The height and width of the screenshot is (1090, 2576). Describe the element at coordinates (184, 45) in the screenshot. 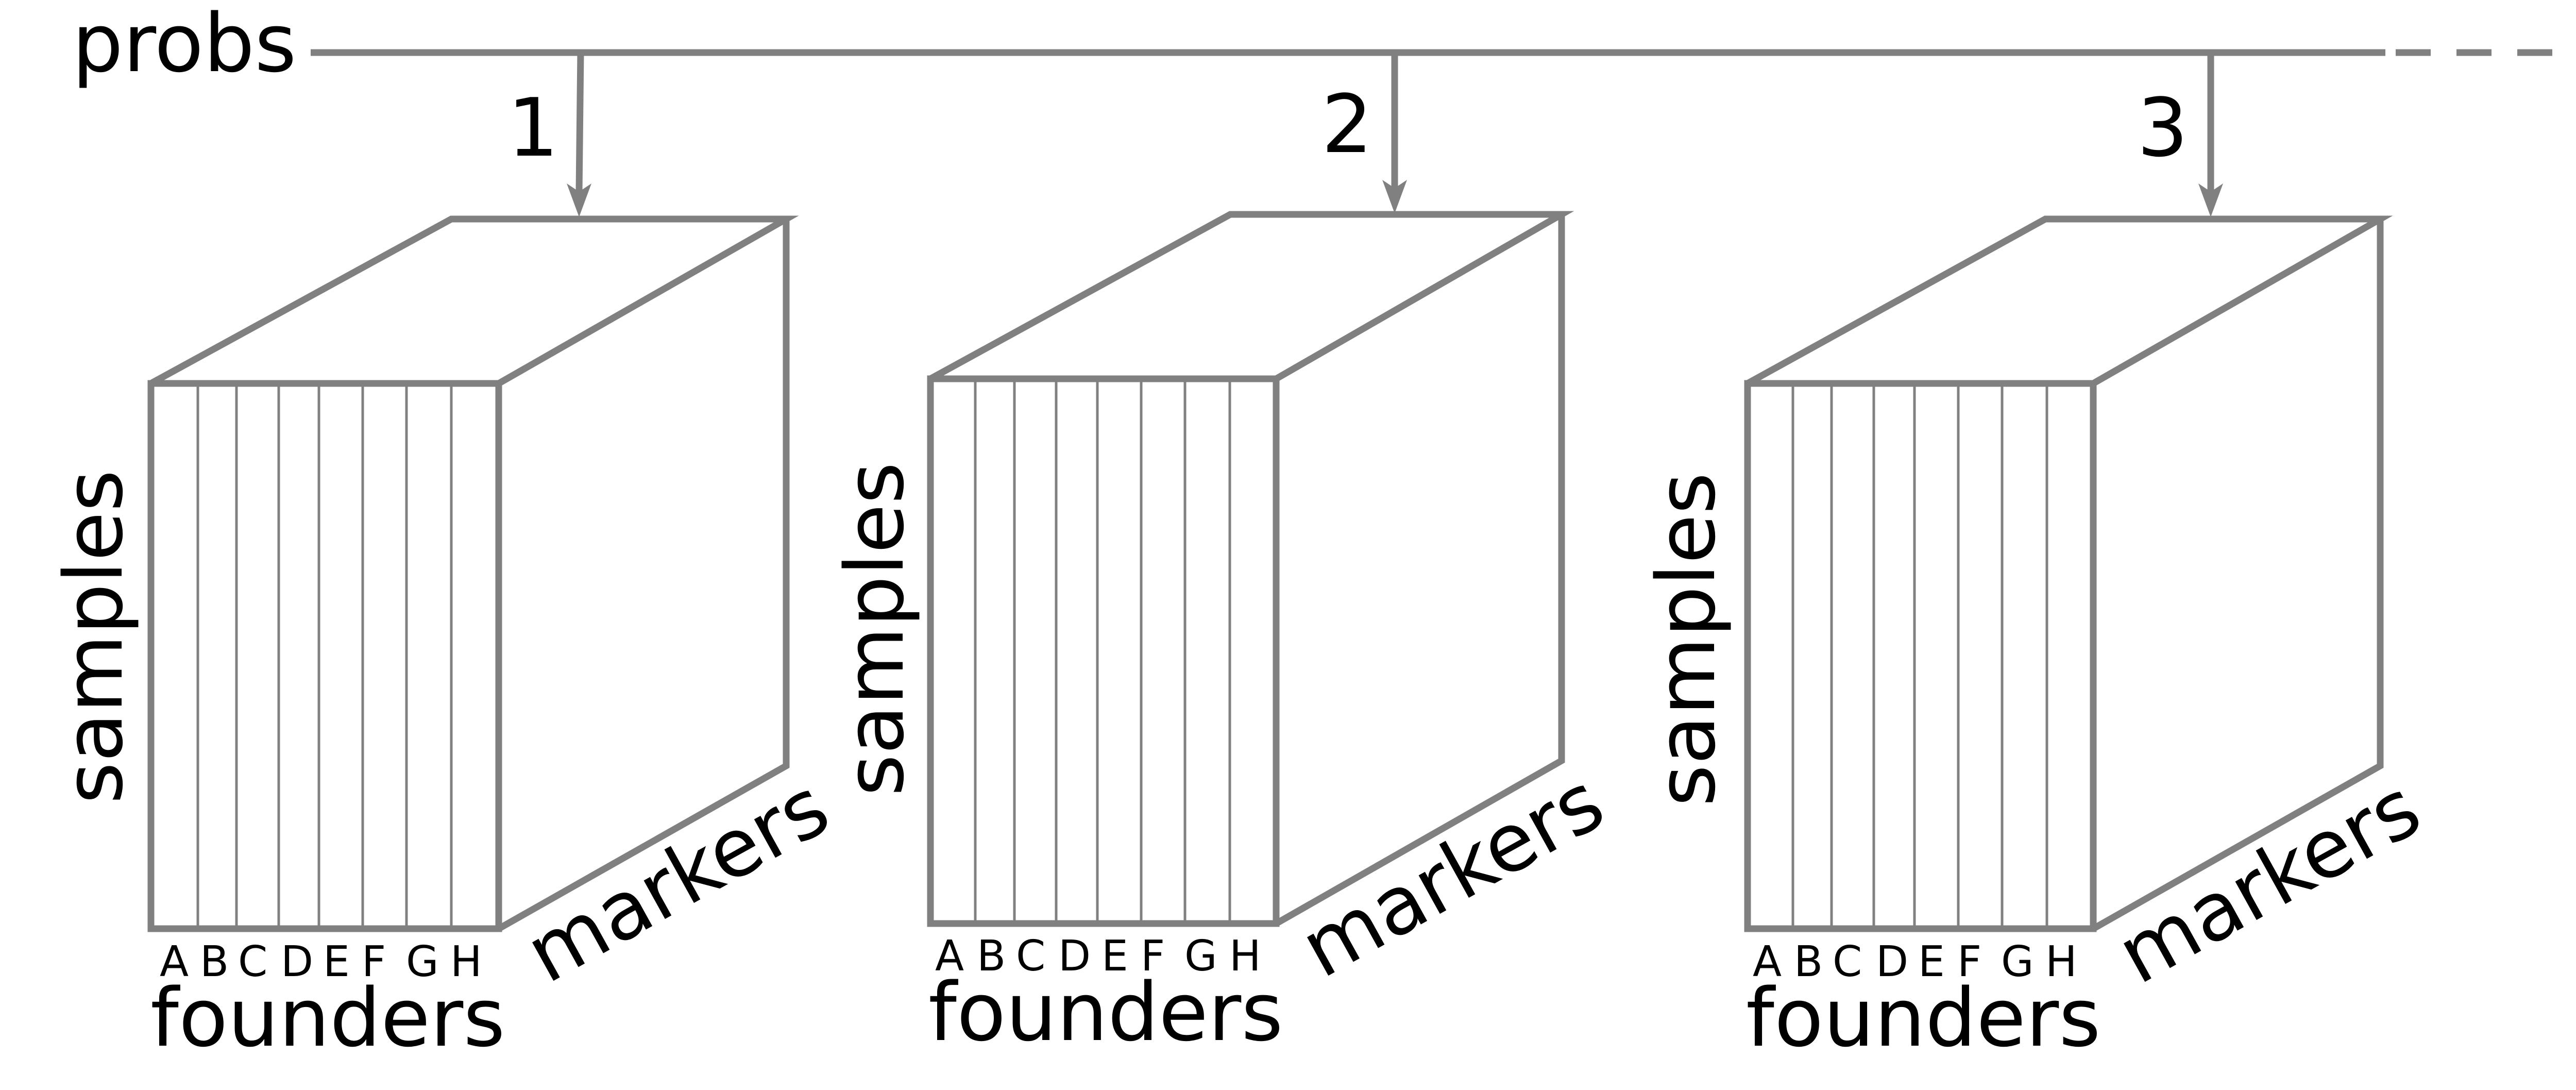

I see `probs-label: probs` at that location.